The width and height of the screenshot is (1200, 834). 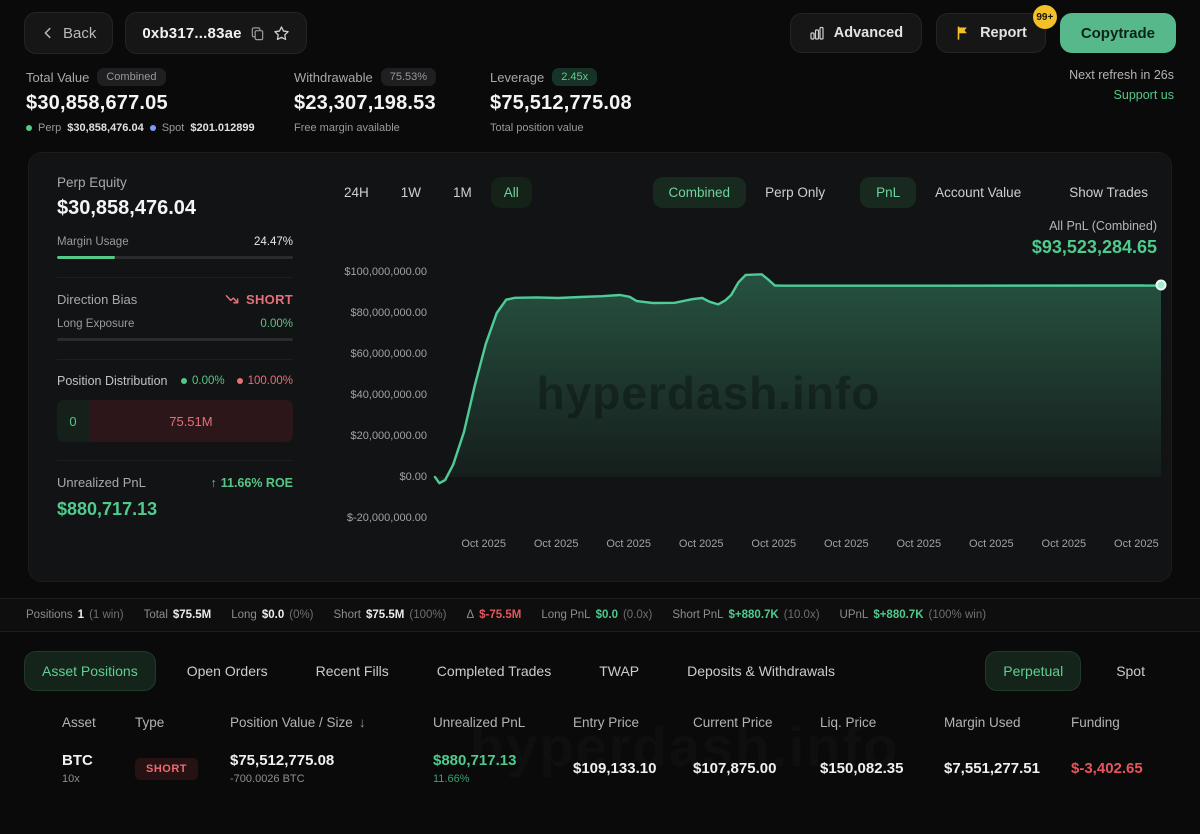 I want to click on asset-leverage: 10x, so click(x=71, y=779).